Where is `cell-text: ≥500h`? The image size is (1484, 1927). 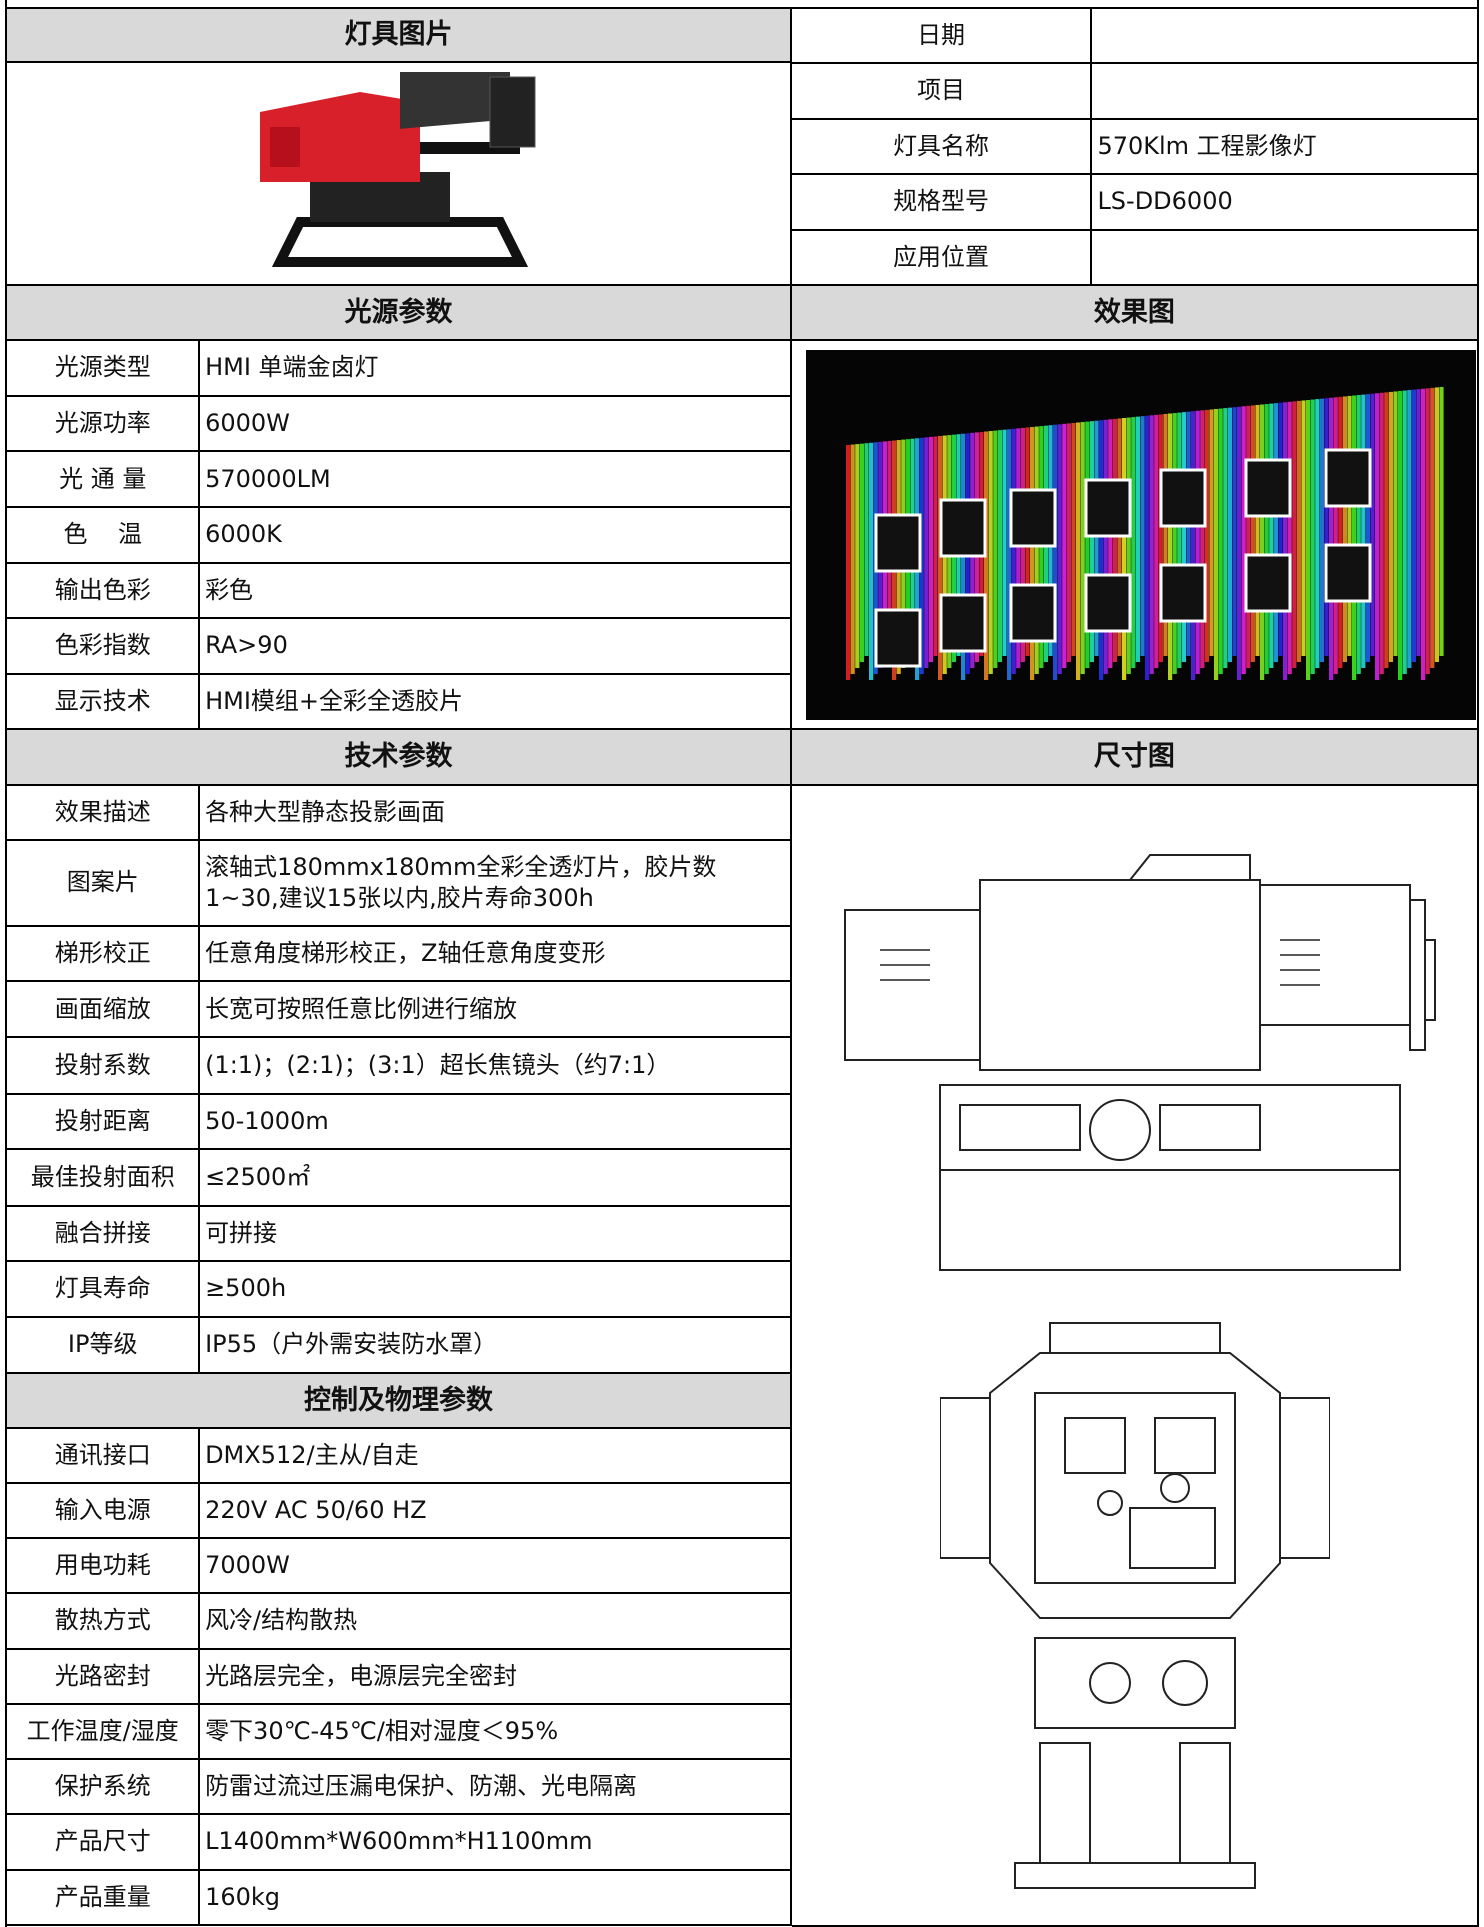 cell-text: ≥500h is located at coordinates (246, 1288).